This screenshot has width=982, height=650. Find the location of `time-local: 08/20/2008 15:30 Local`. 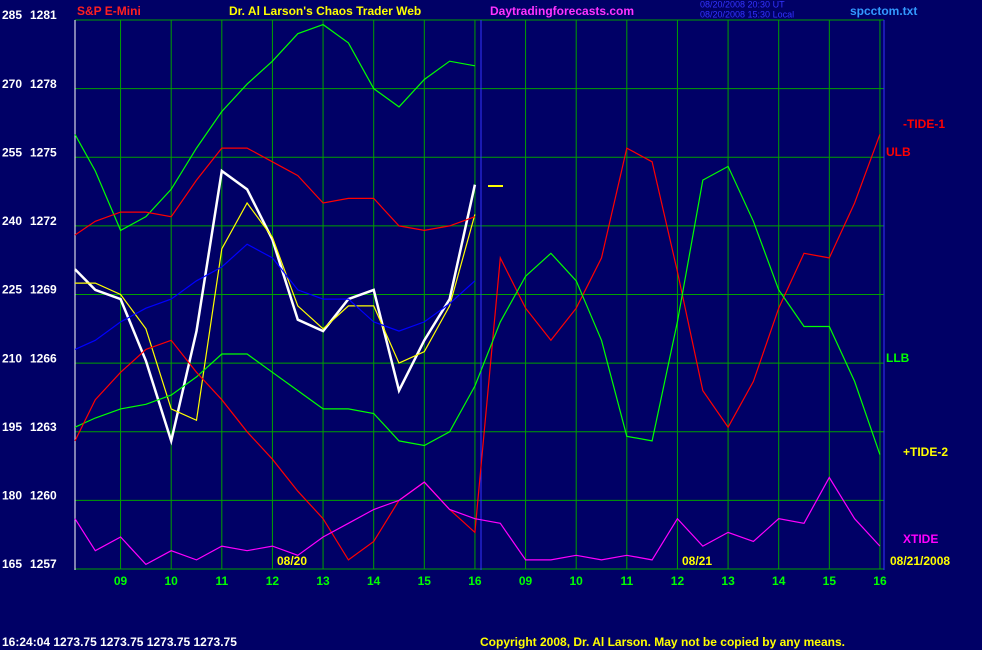

time-local: 08/20/2008 15:30 Local is located at coordinates (747, 14).